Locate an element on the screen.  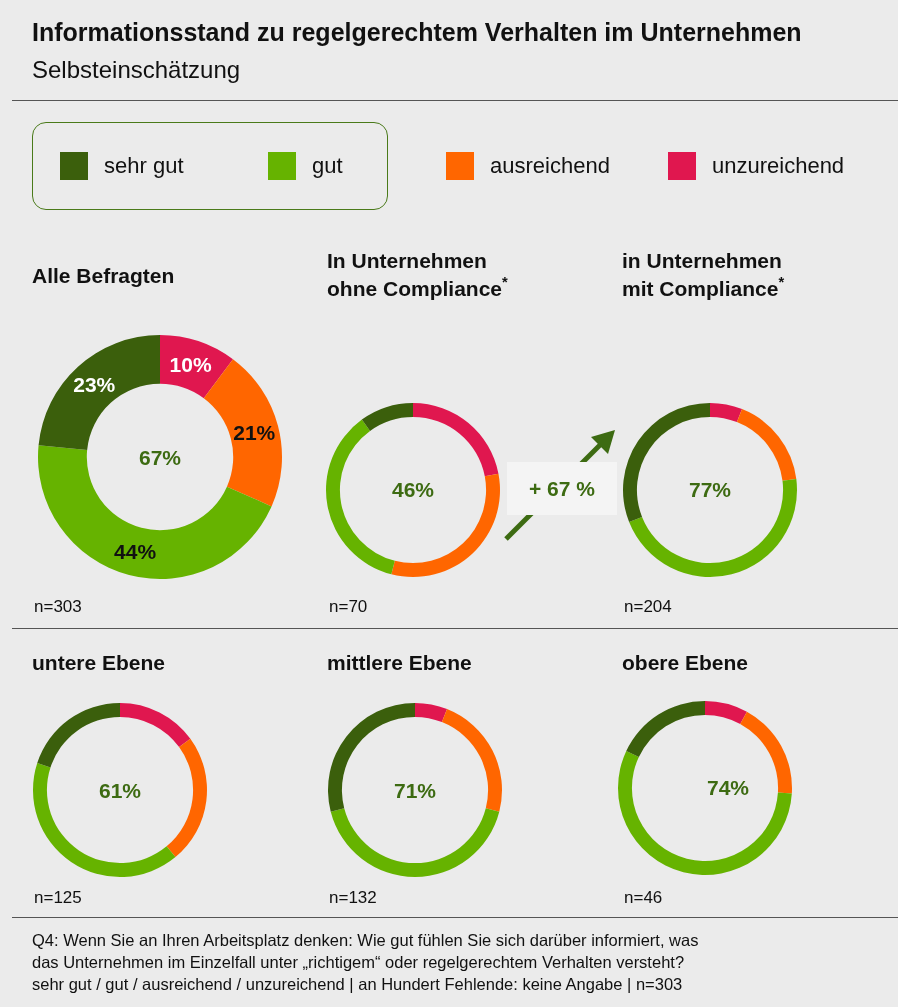
text: Alle Befragten is located at coordinates (103, 275).